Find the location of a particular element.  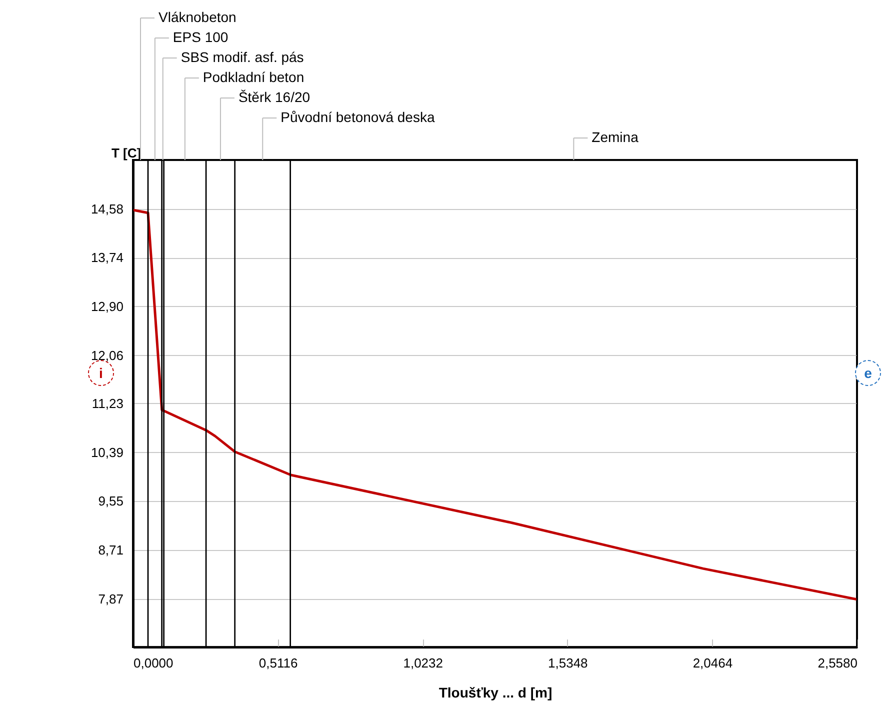

band-label: Podkladní beton is located at coordinates (253, 77).